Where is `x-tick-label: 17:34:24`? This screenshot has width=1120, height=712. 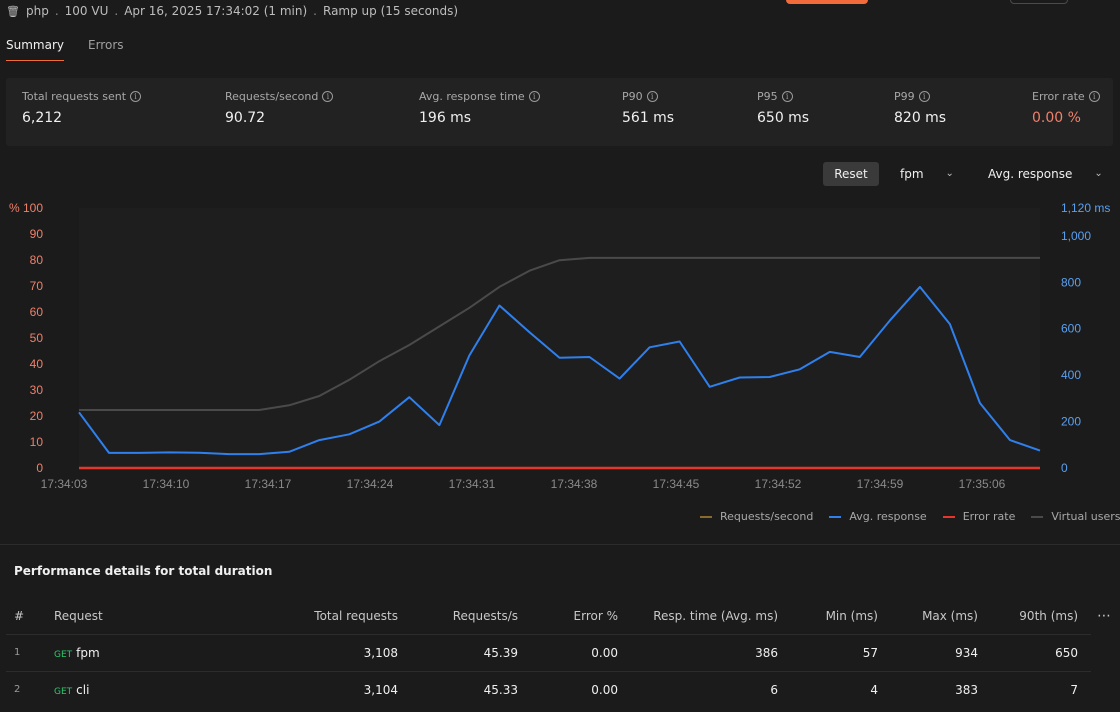
x-tick-label: 17:34:24 is located at coordinates (370, 484).